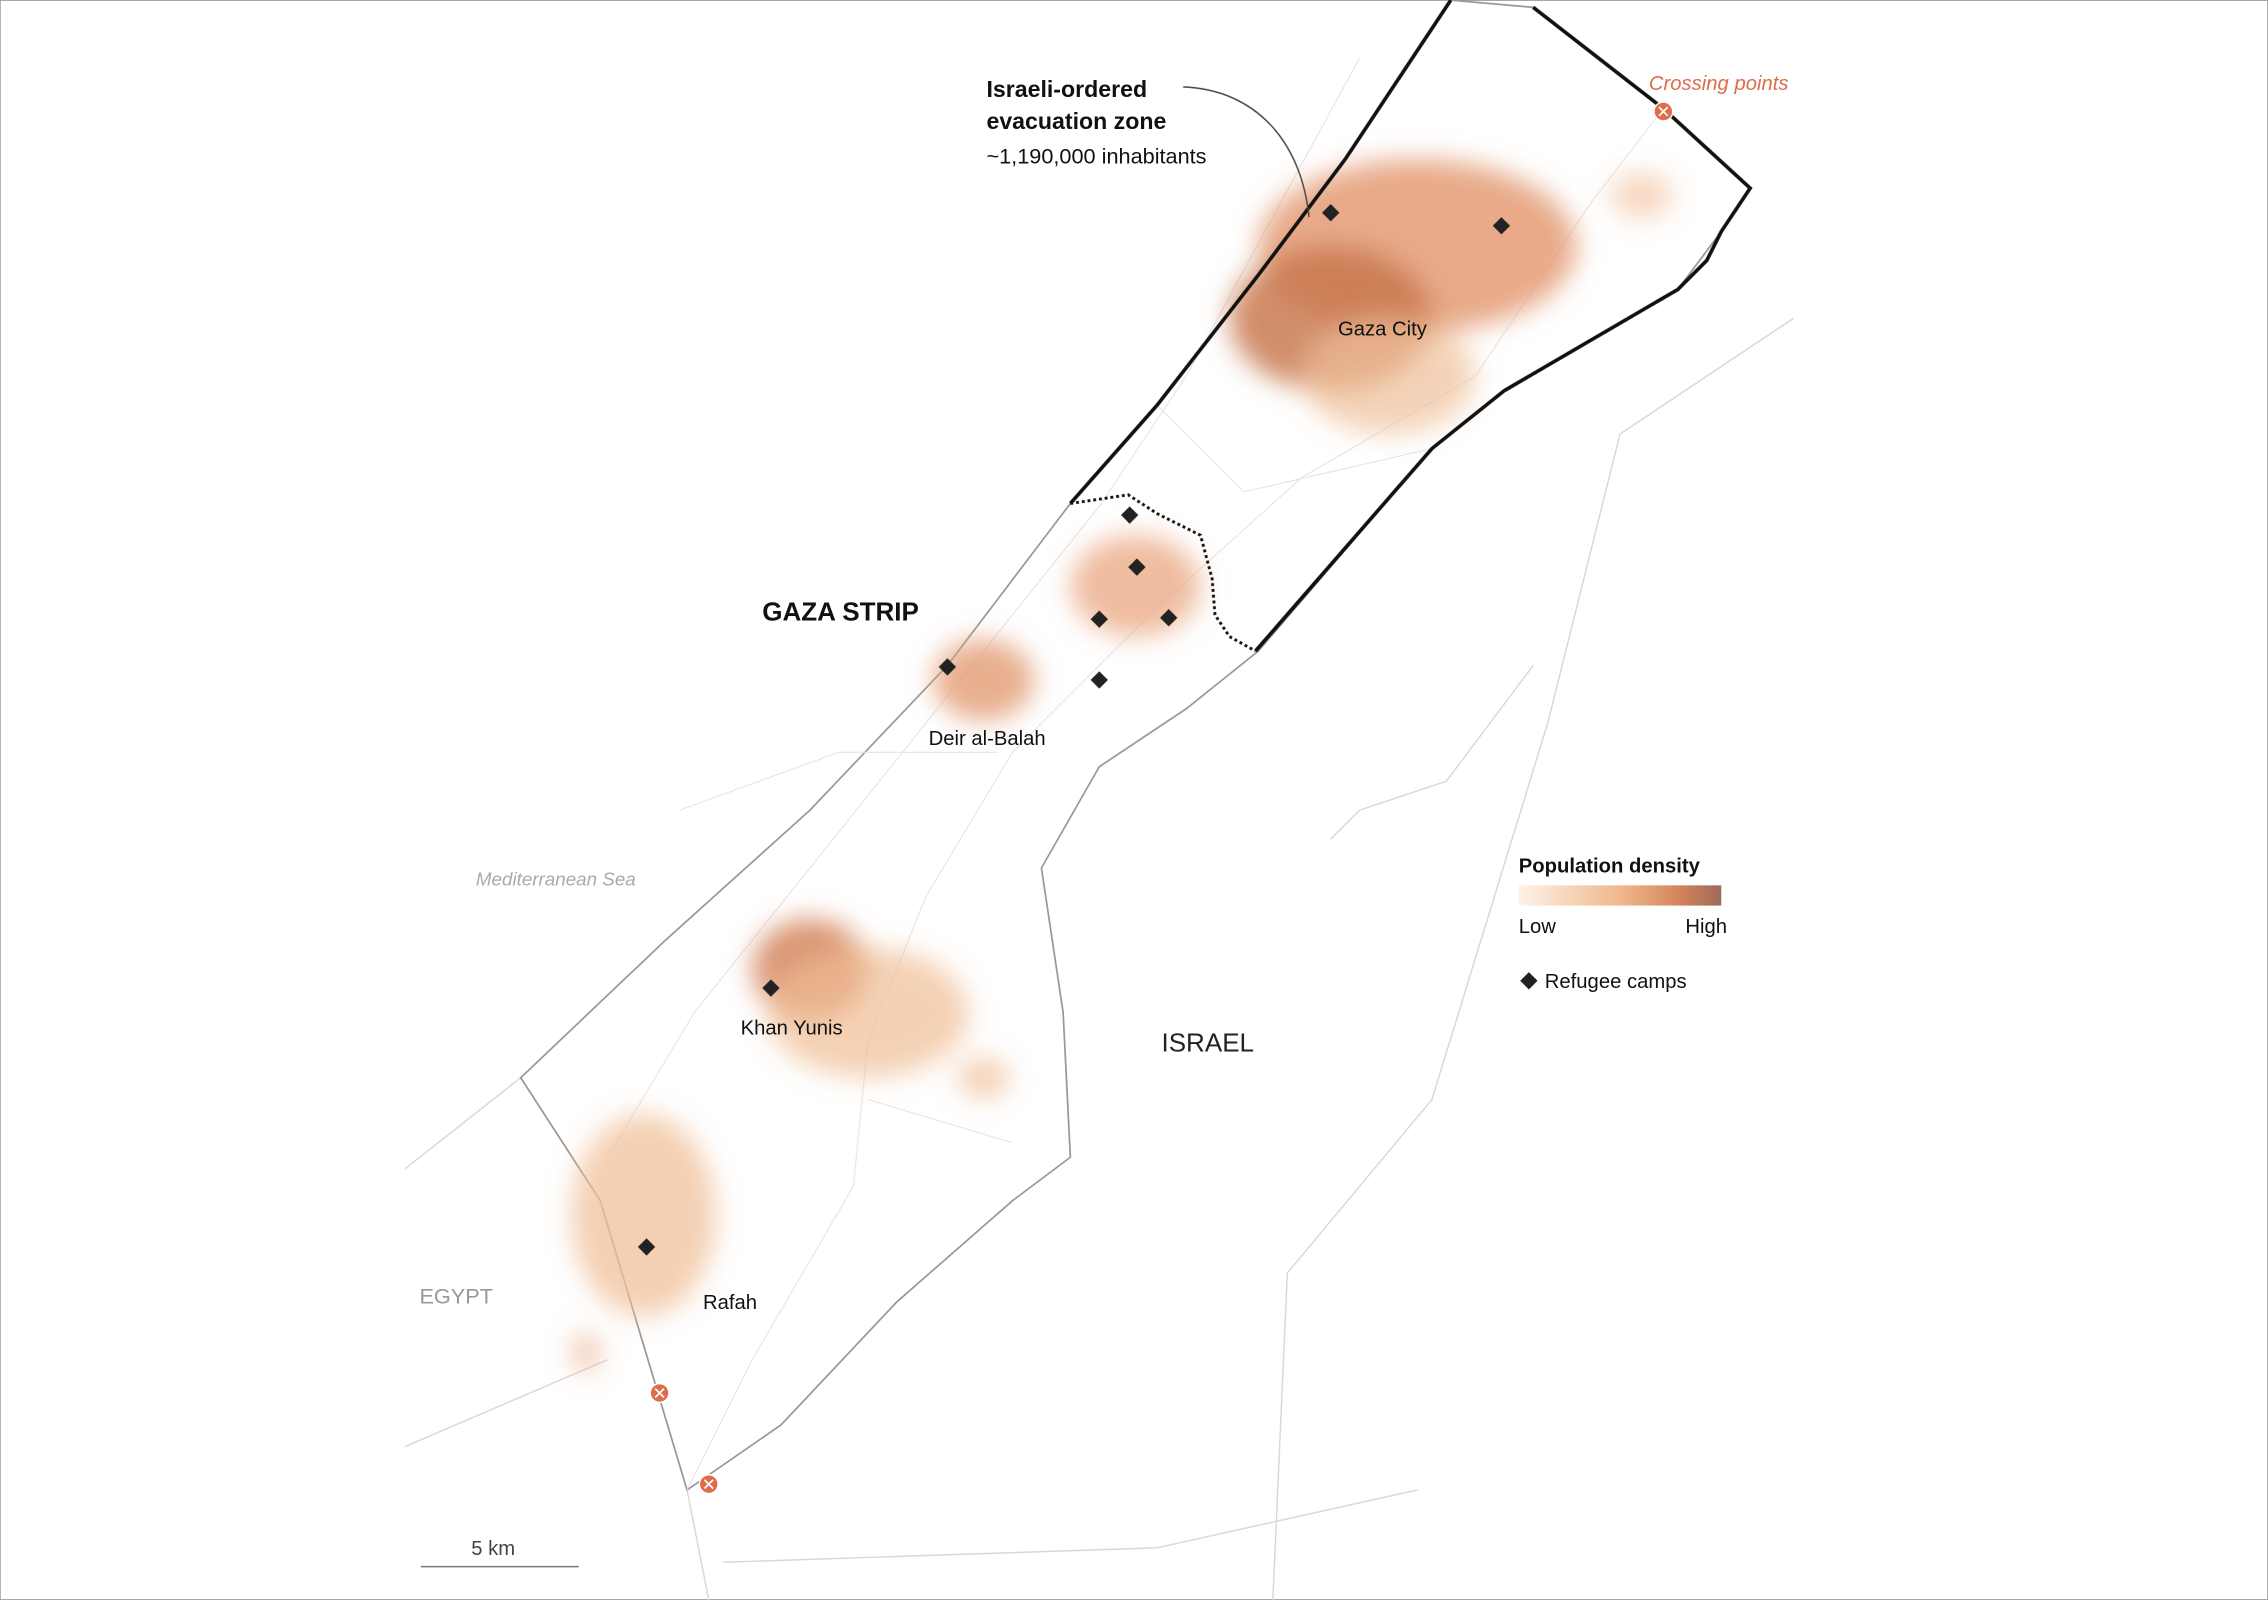 This screenshot has width=2268, height=1600. Describe the element at coordinates (730, 1303) in the screenshot. I see `city-label: Rafah` at that location.